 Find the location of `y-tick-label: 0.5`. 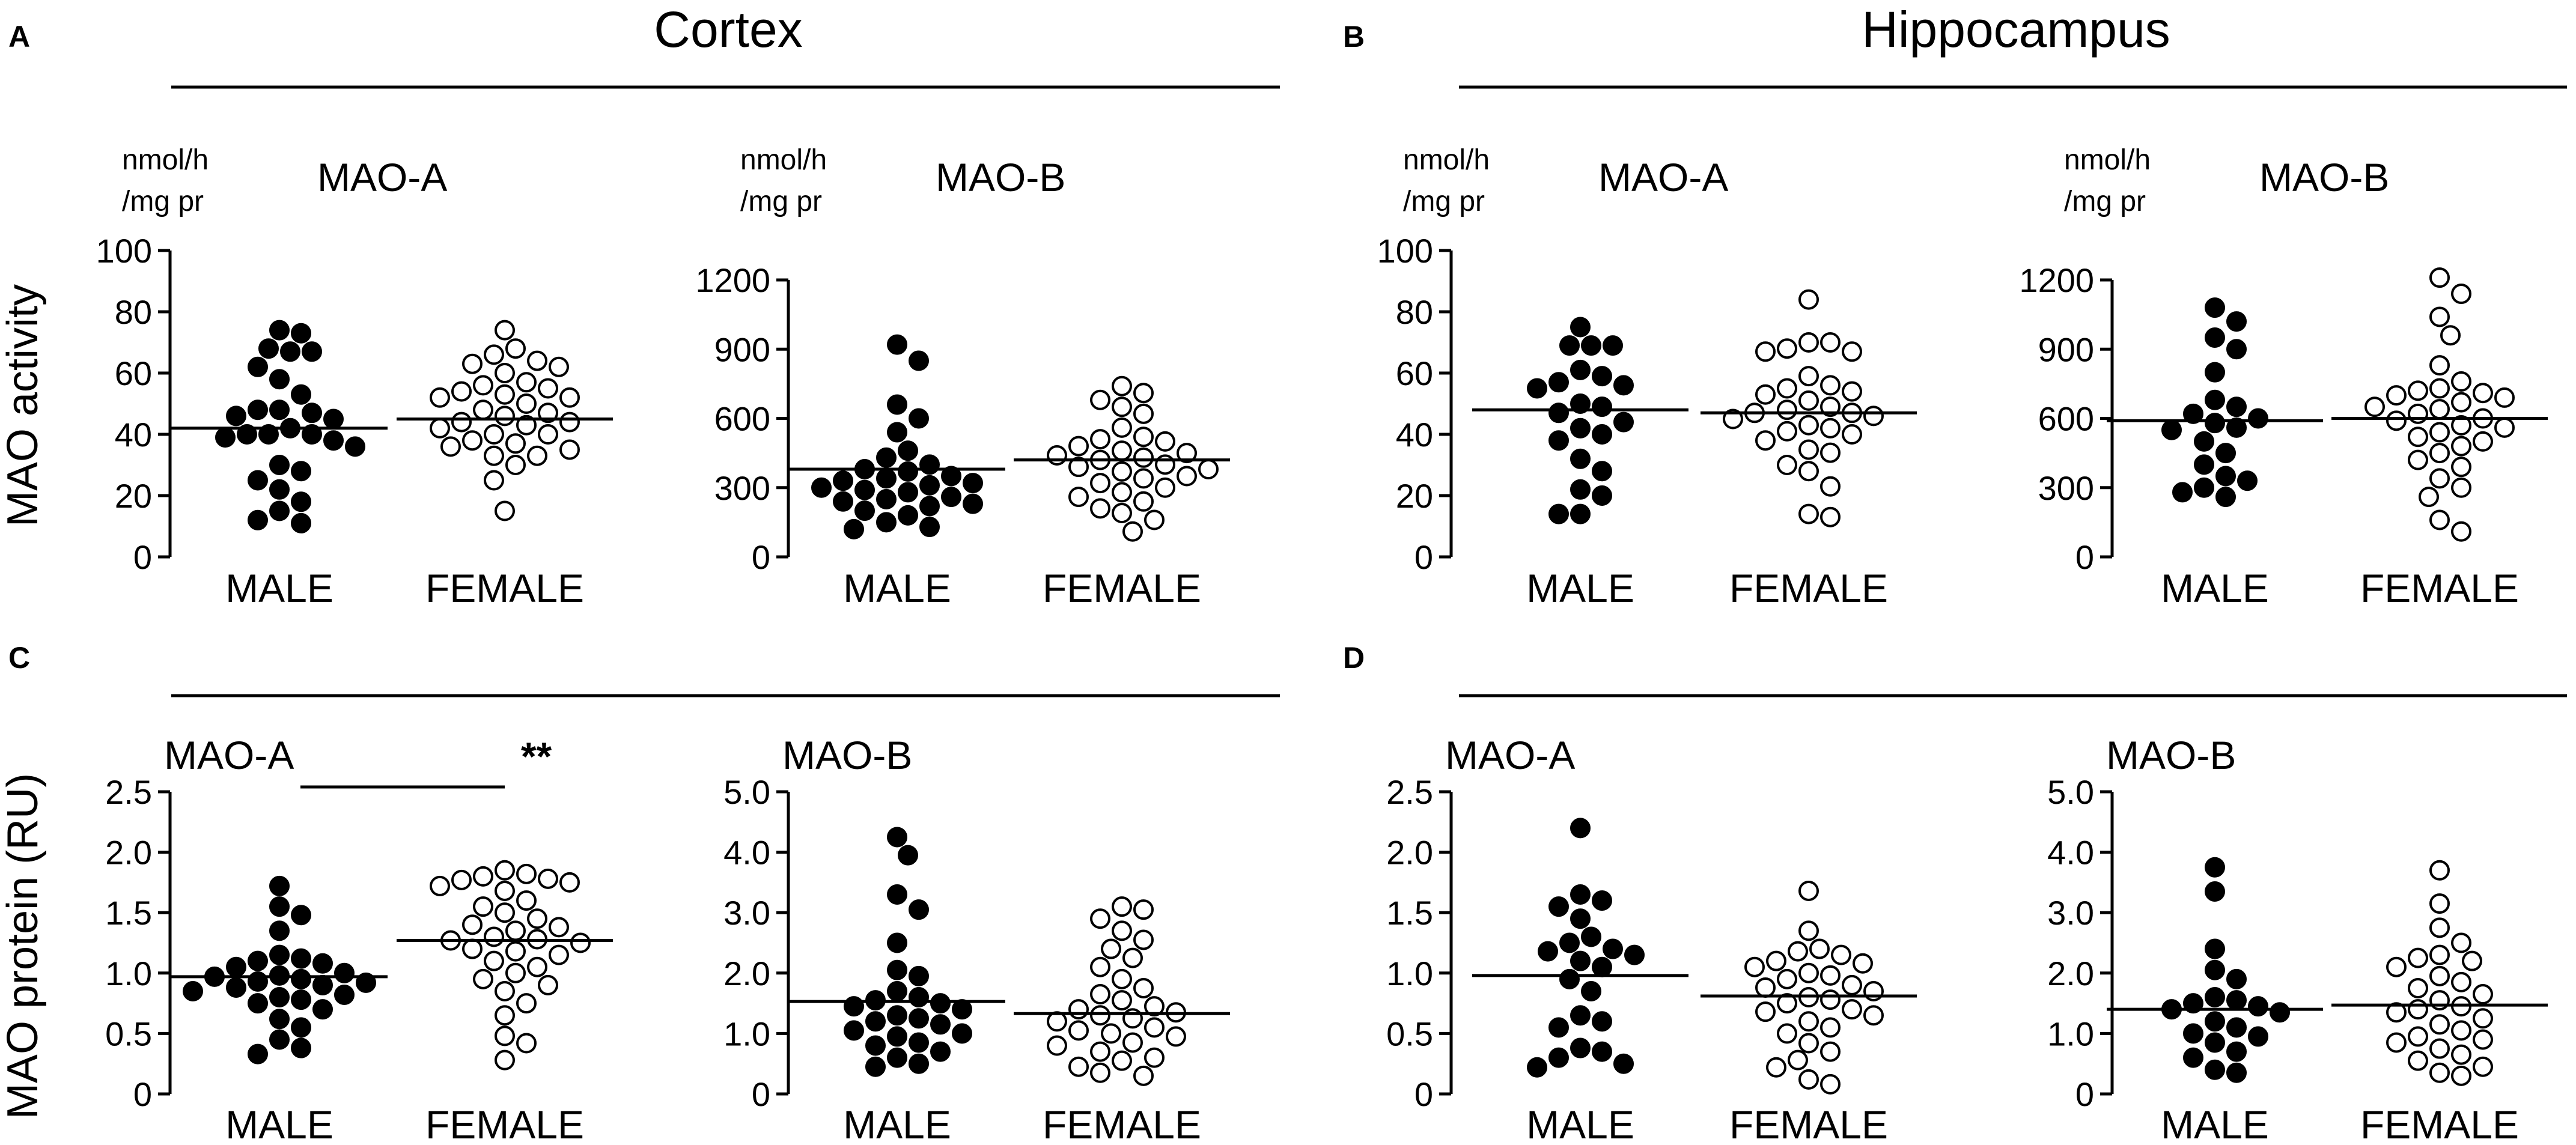

y-tick-label: 0.5 is located at coordinates (128, 1033).